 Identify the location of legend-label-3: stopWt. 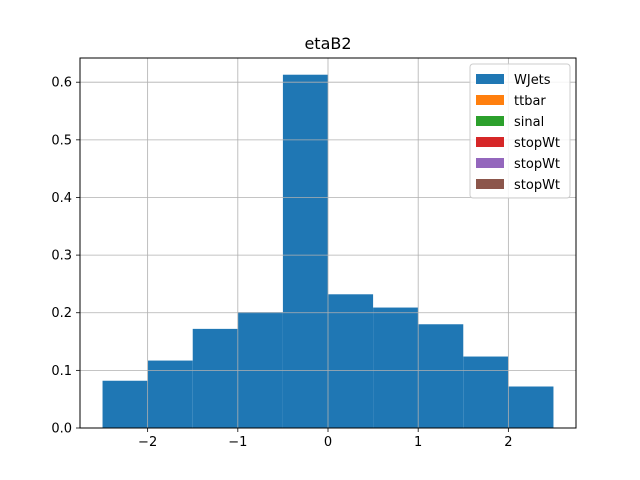
(537, 143).